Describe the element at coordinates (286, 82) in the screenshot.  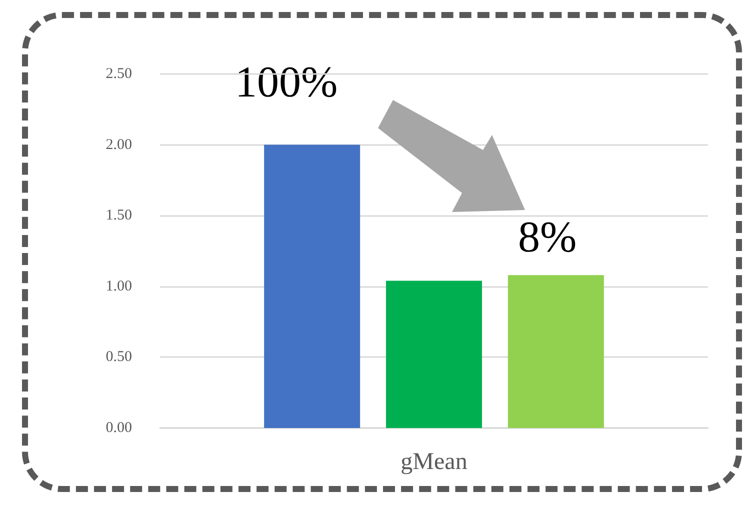
I see `annotation: 100%` at that location.